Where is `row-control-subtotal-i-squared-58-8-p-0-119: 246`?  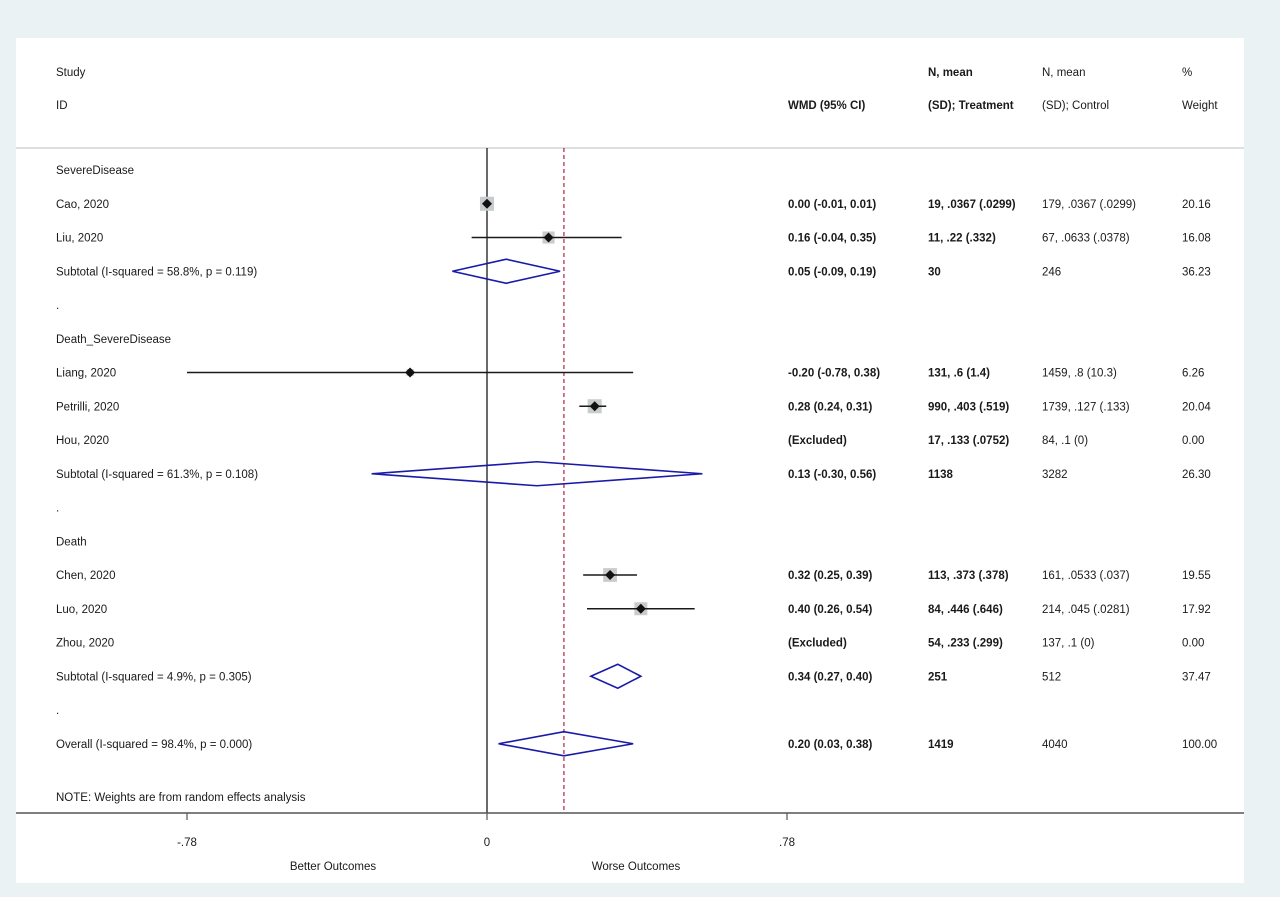 row-control-subtotal-i-squared-58-8-p-0-119: 246 is located at coordinates (1051, 272).